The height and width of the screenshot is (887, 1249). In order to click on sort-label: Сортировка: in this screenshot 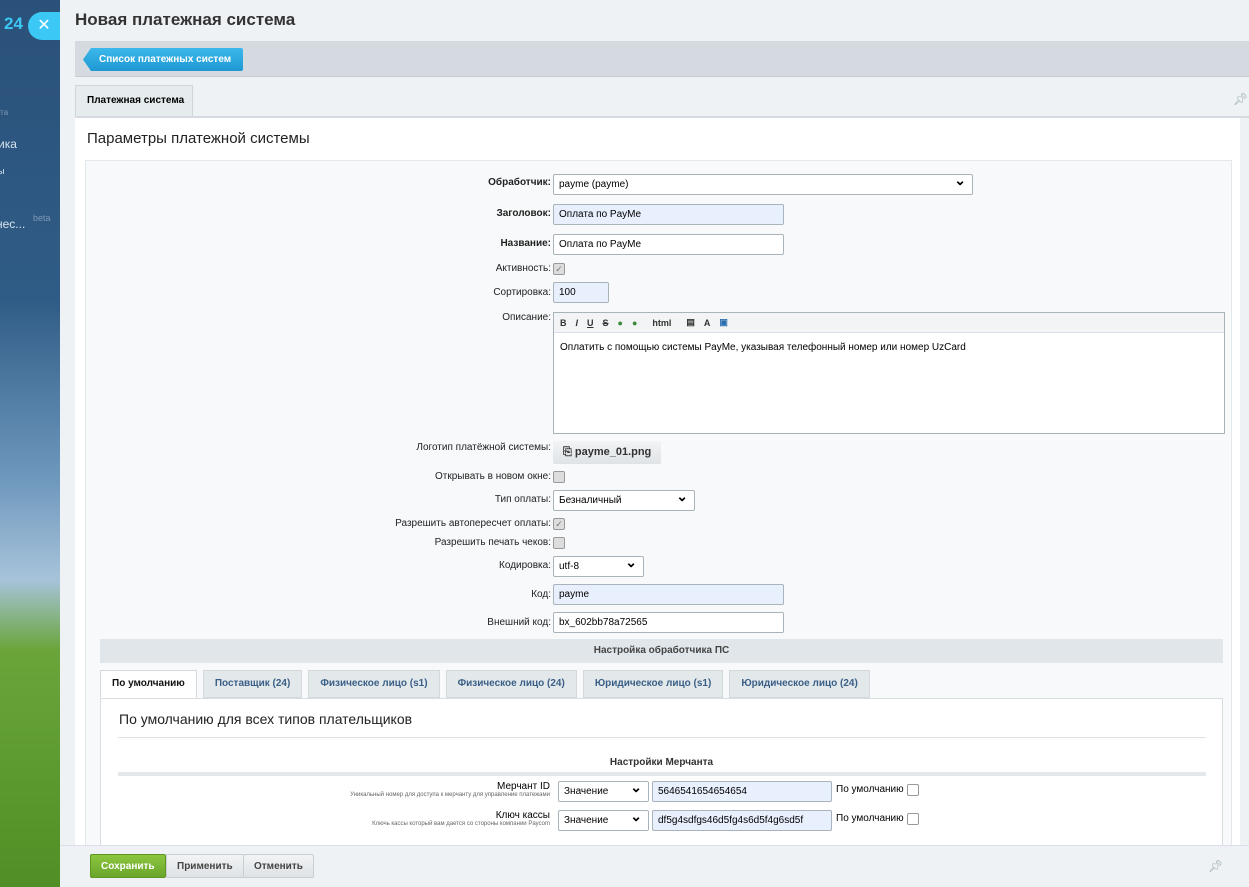, I will do `click(522, 292)`.